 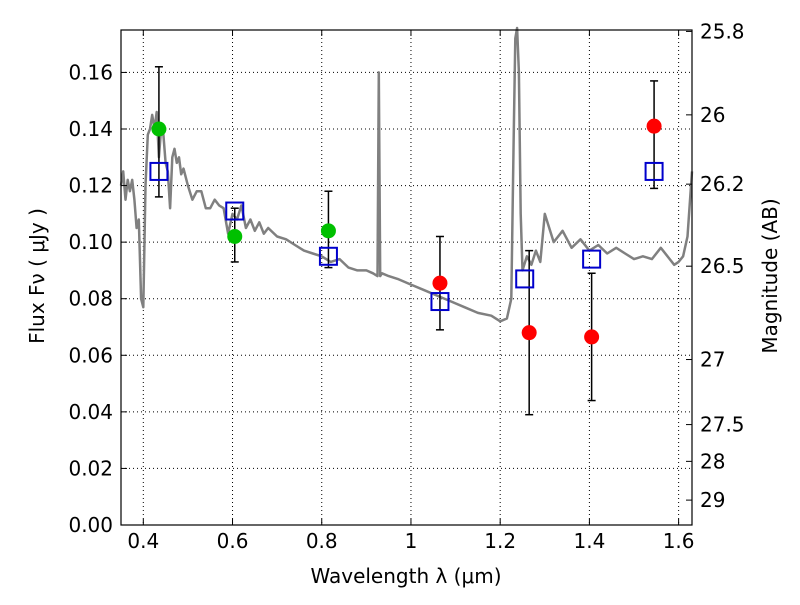 What do you see at coordinates (722, 266) in the screenshot?
I see `y-right-tick-label: 26.5` at bounding box center [722, 266].